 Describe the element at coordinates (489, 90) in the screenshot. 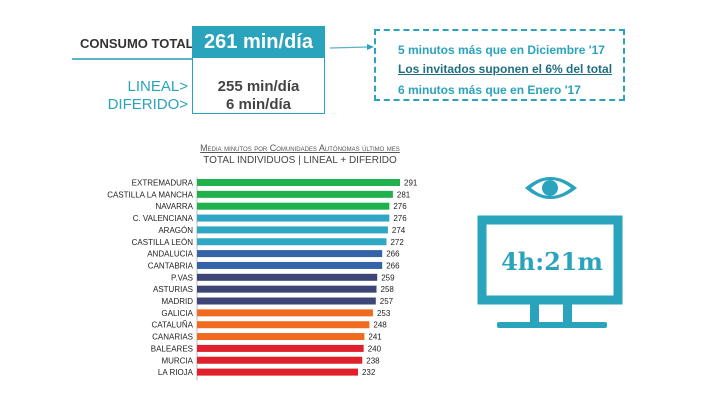

I see `note: 6 minutos más que en Enero '17` at that location.